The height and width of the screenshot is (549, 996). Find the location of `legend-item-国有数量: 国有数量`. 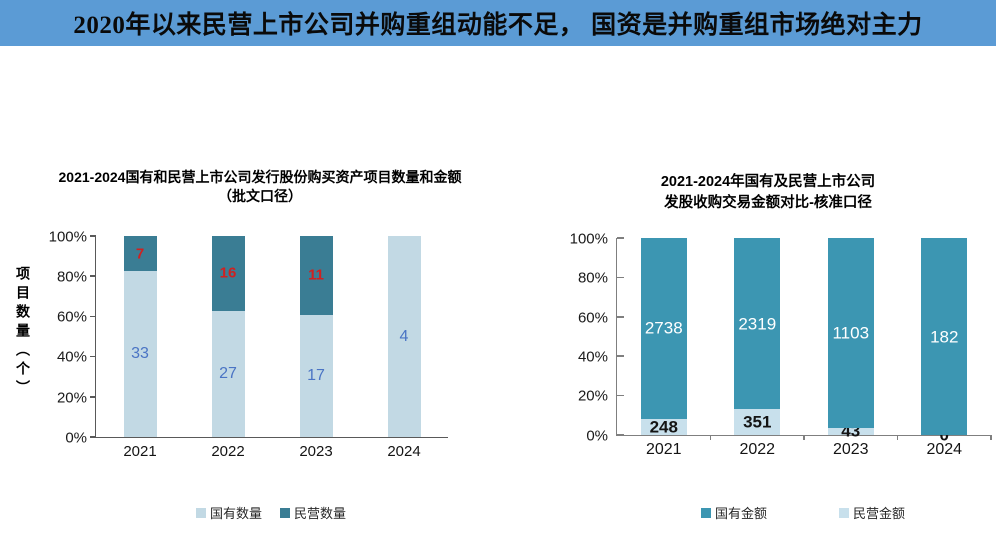

legend-item-国有数量: 国有数量 is located at coordinates (228, 512).